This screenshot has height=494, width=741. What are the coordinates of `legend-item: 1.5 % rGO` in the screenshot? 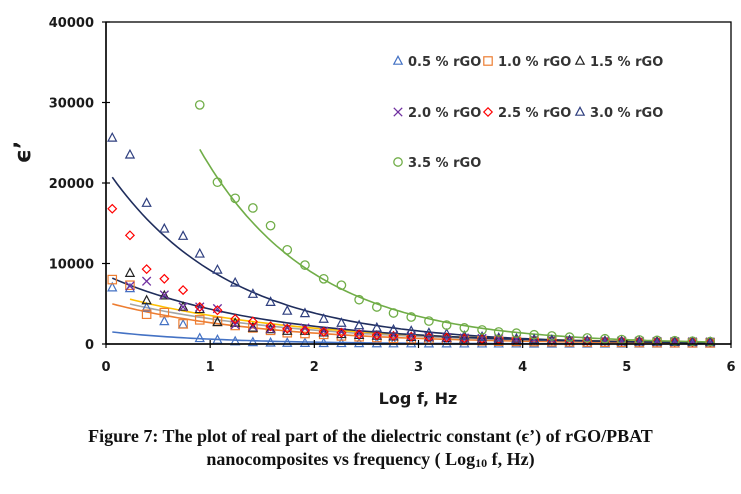 It's located at (618, 62).